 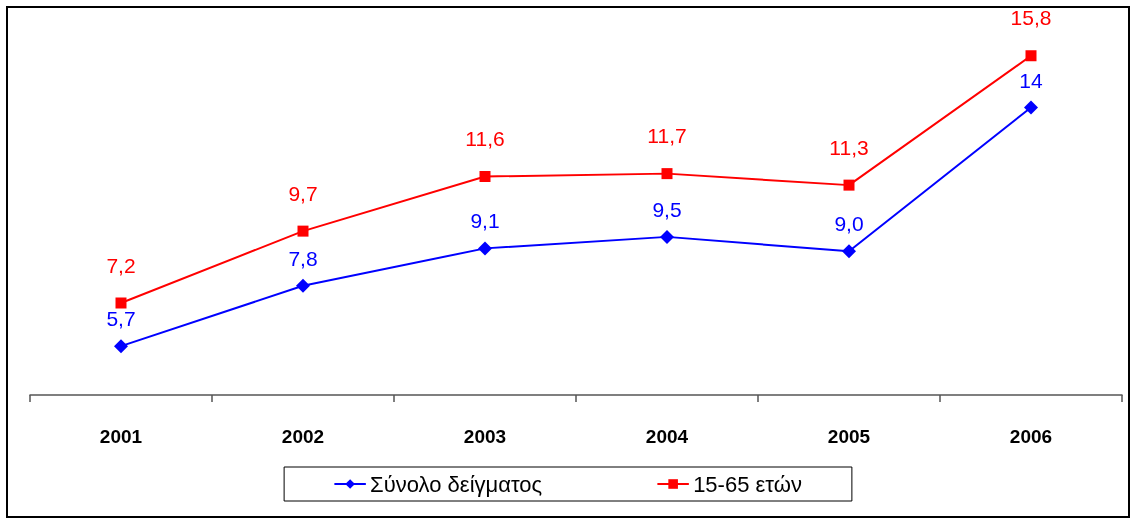 I want to click on legend-label: 15-65 ετών, so click(x=747, y=484).